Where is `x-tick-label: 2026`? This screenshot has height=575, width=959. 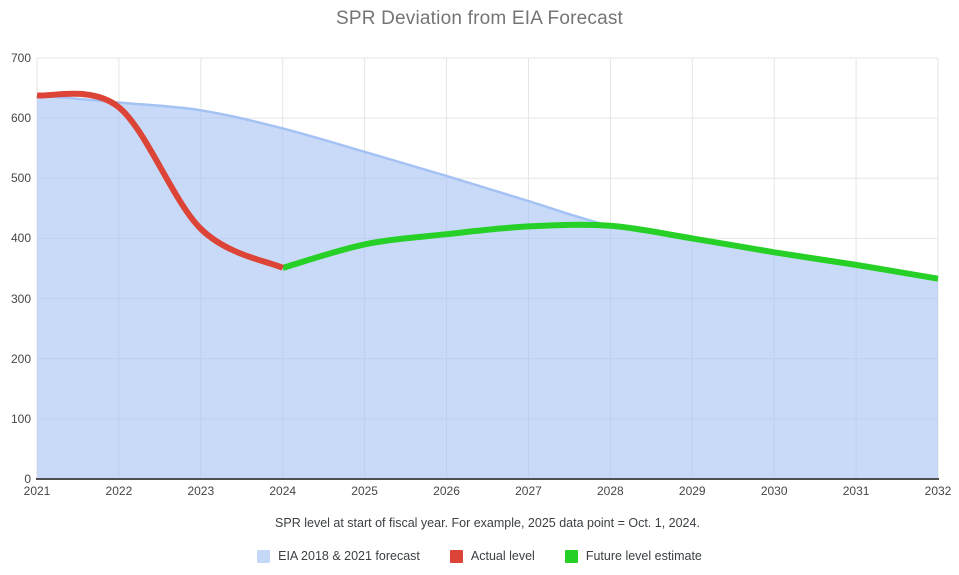 x-tick-label: 2026 is located at coordinates (446, 491).